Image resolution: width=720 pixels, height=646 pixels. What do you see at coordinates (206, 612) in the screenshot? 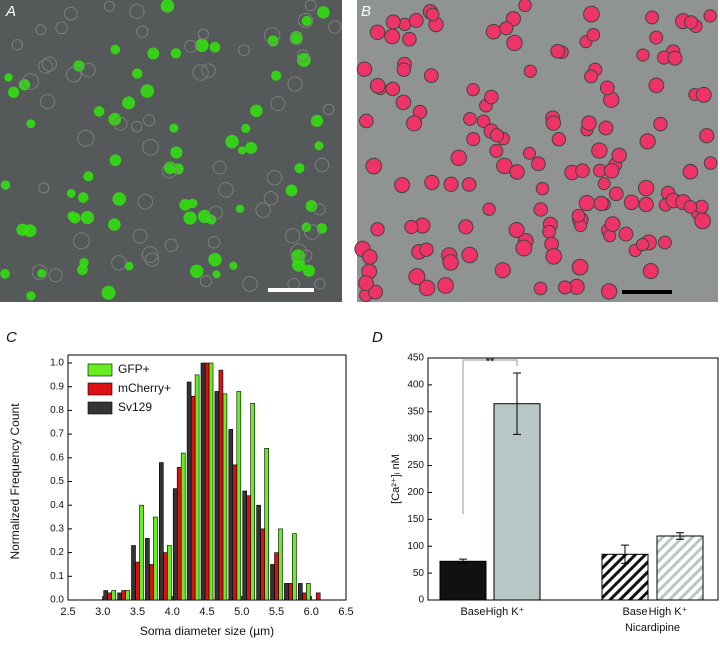
I see `x-tick-label: 4.5` at bounding box center [206, 612].